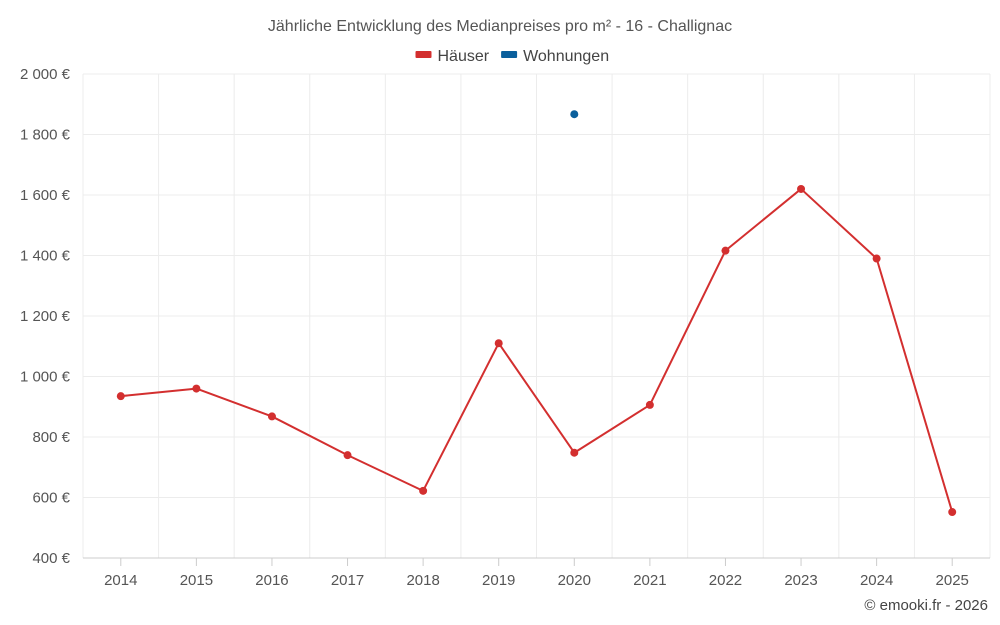 This screenshot has height=625, width=1000. What do you see at coordinates (926, 605) in the screenshot?
I see `credit-text: © emooki.fr - 2026` at bounding box center [926, 605].